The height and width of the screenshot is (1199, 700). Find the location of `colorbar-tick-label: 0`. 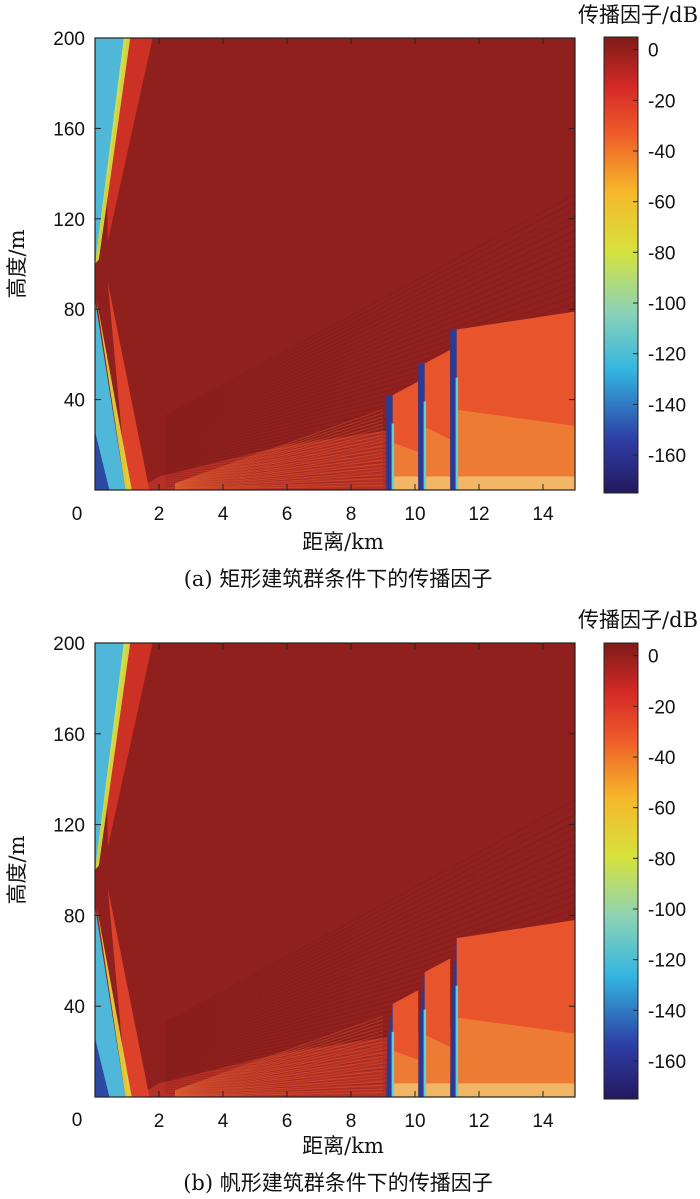

colorbar-tick-label: 0 is located at coordinates (653, 657).